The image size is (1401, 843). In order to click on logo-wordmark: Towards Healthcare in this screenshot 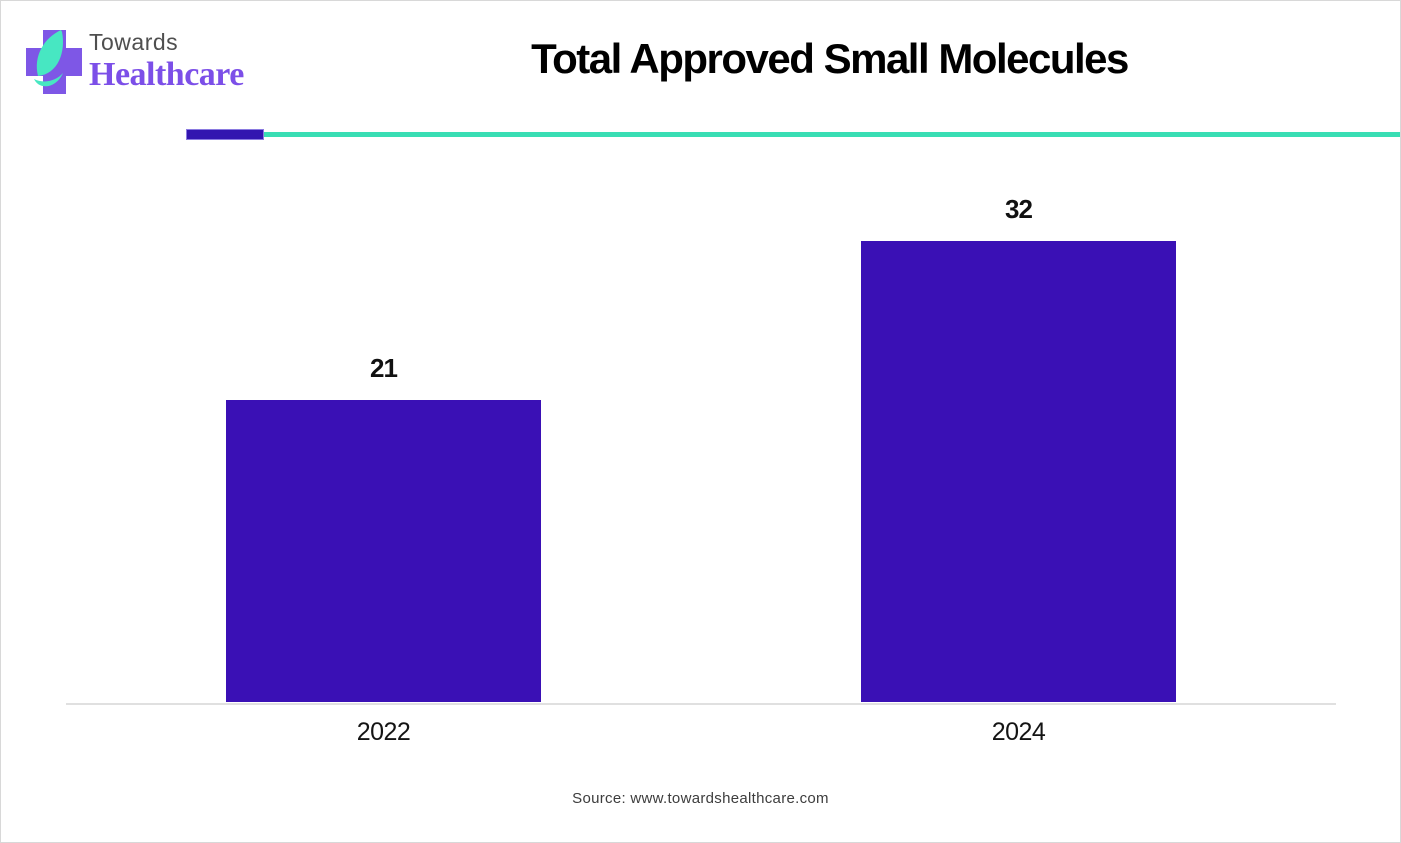, I will do `click(166, 60)`.